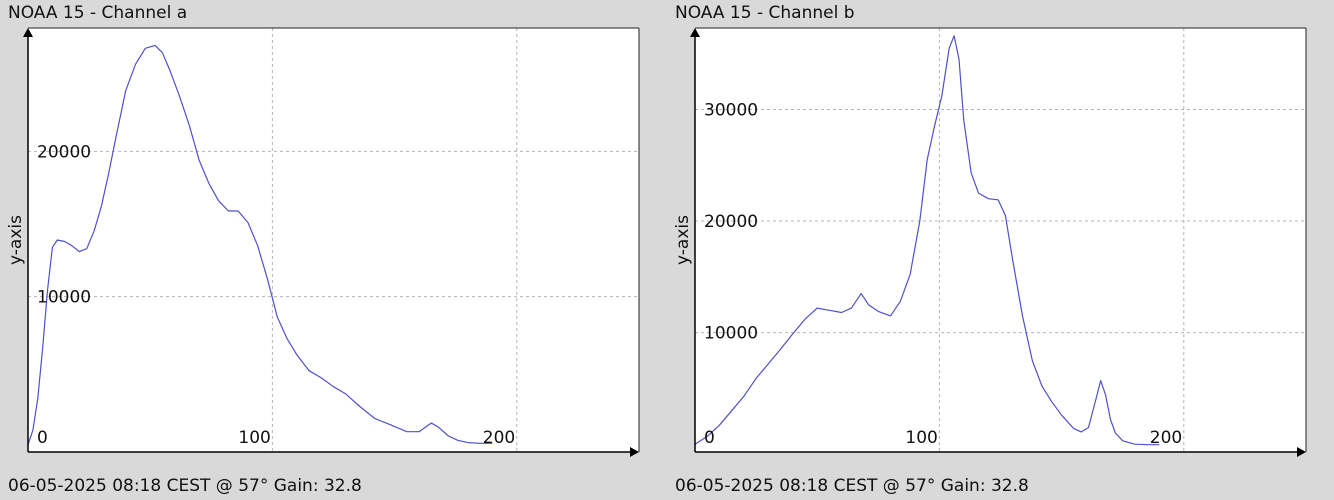 Image resolution: width=1334 pixels, height=500 pixels. What do you see at coordinates (98, 13) in the screenshot?
I see `chart-title: NOAA 15 - Channel a` at bounding box center [98, 13].